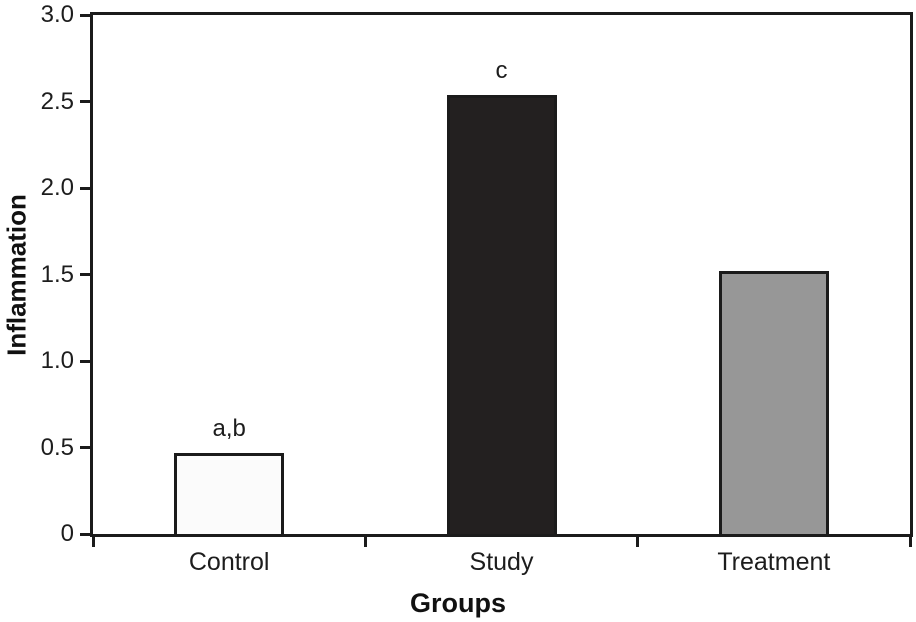  I want to click on bar-annotation-control: a,b, so click(229, 428).